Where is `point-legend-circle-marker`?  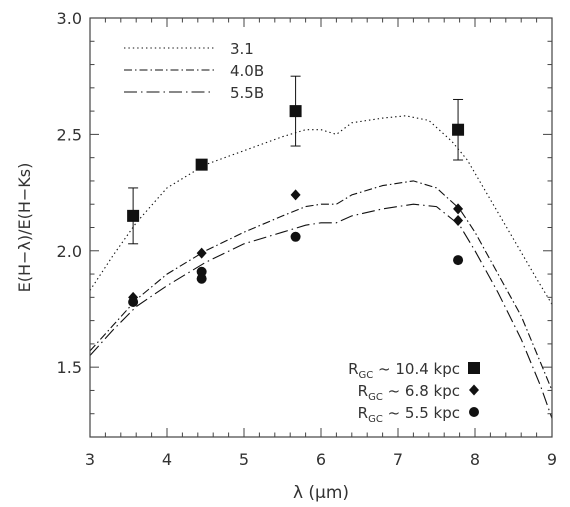
point-legend-circle-marker is located at coordinates (474, 412).